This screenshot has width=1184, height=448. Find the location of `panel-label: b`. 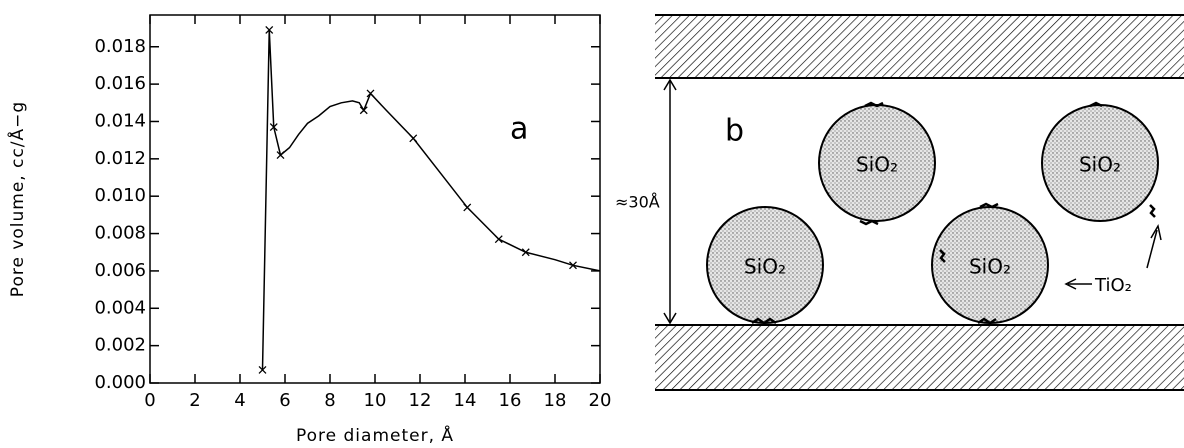

panel-label: b is located at coordinates (734, 131).